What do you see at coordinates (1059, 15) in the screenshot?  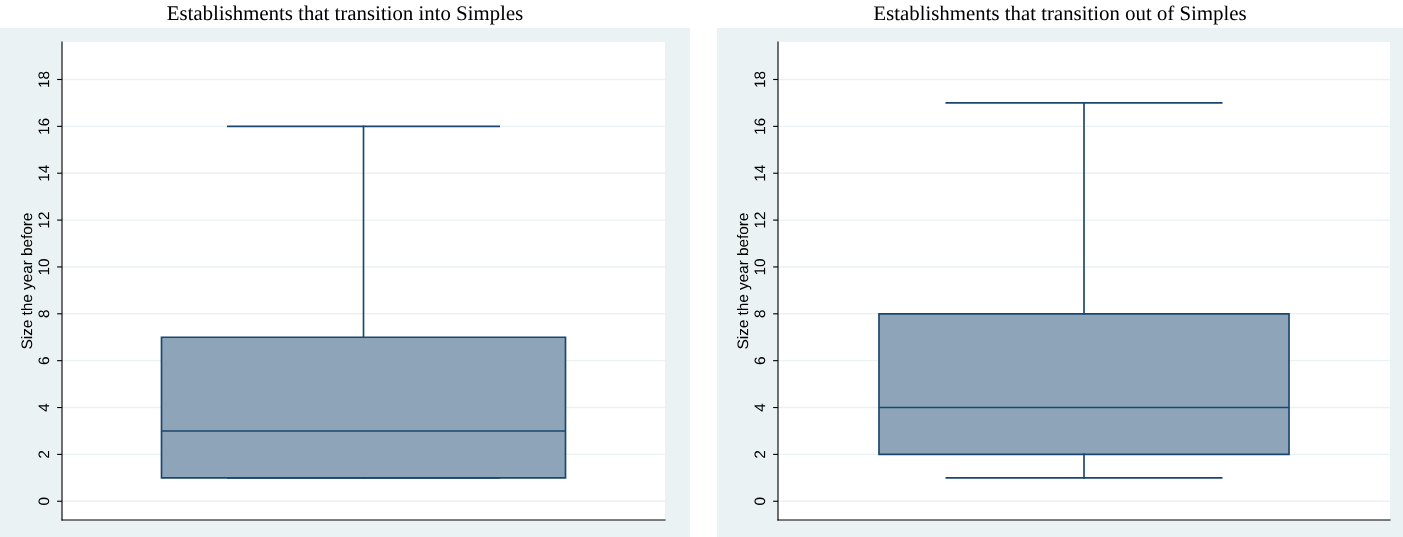 I see `chart-title: Establishments that transition out of Simples` at bounding box center [1059, 15].